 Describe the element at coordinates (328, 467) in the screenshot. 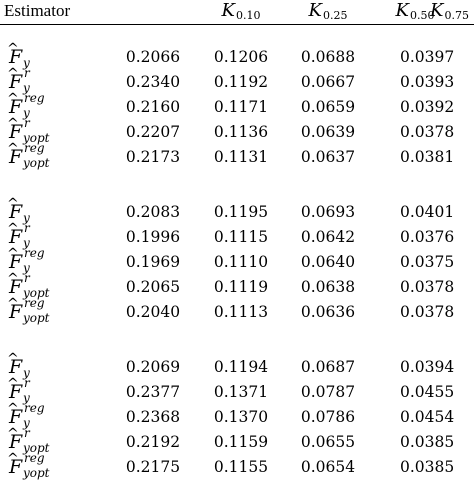

I see `table-cell: 0.0654` at that location.